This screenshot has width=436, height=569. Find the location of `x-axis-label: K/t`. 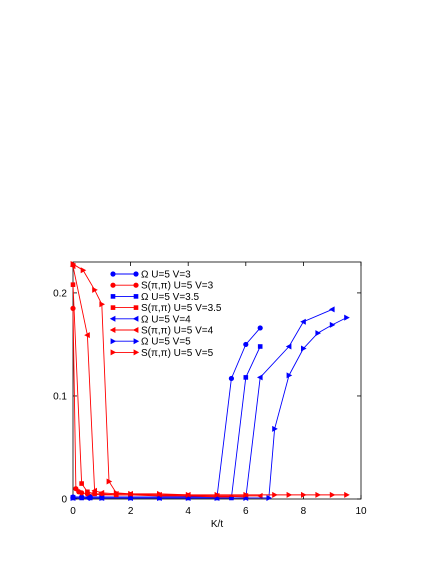

x-axis-label: K/t is located at coordinates (217, 524).